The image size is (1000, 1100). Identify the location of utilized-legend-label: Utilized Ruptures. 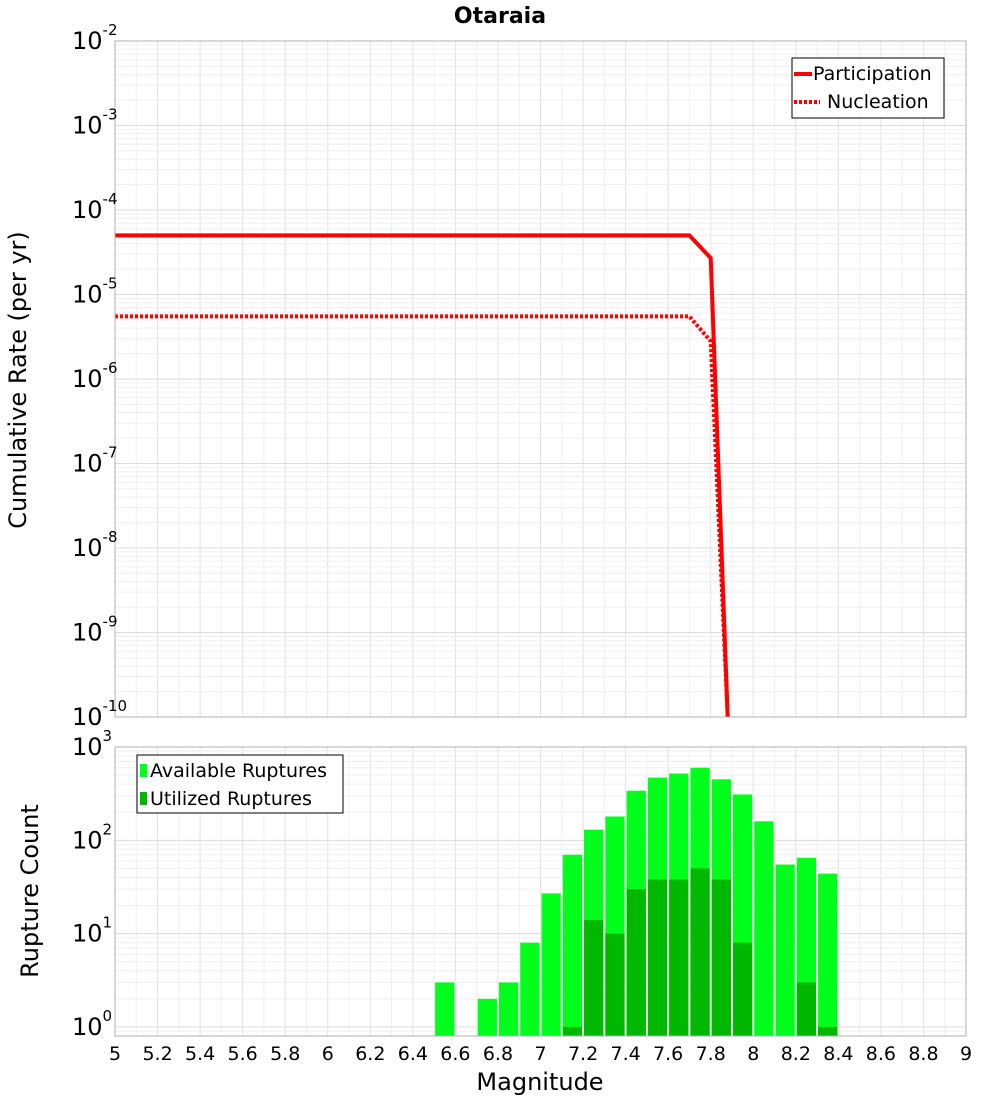
(231, 799).